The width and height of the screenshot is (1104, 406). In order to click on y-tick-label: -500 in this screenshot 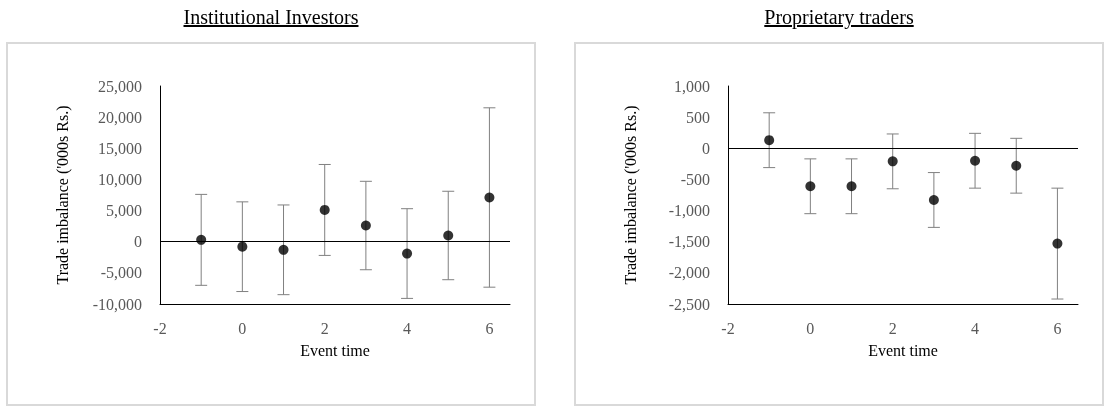, I will do `click(695, 179)`.